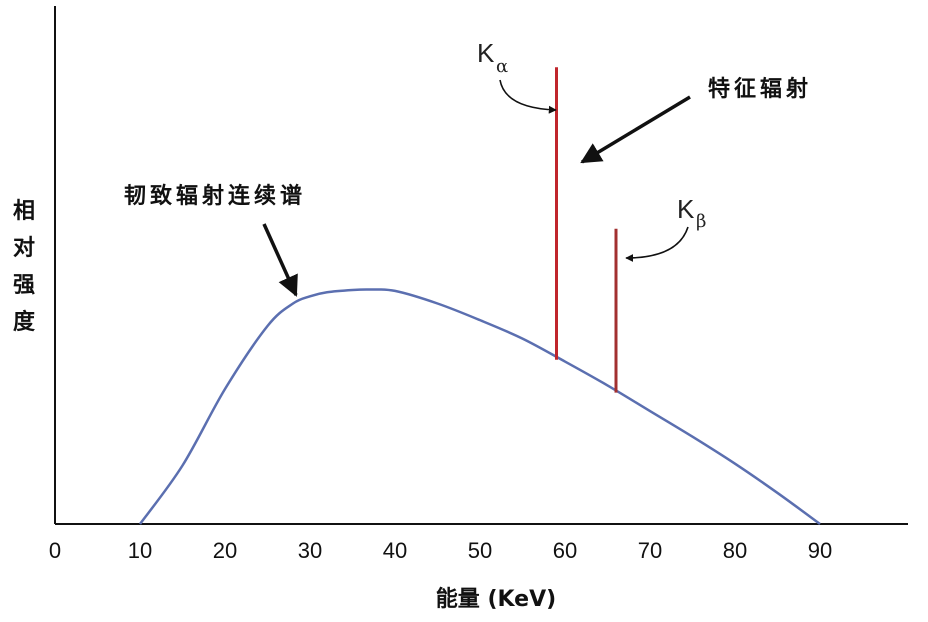 Image resolution: width=928 pixels, height=622 pixels. What do you see at coordinates (440, 550) in the screenshot?
I see `x-tick-group: 0 10 20 30 40 50 60 70 80 90` at bounding box center [440, 550].